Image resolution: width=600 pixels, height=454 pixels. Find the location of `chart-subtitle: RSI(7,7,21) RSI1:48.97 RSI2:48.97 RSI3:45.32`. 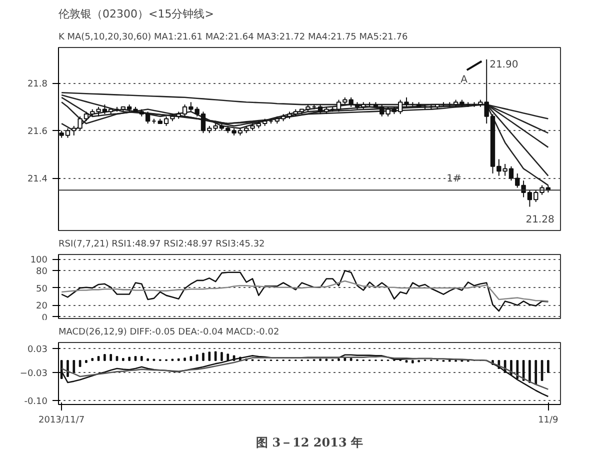

chart-subtitle: RSI(7,7,21) RSI1:48.97 RSI2:48.97 RSI3:45.32 is located at coordinates (161, 245).